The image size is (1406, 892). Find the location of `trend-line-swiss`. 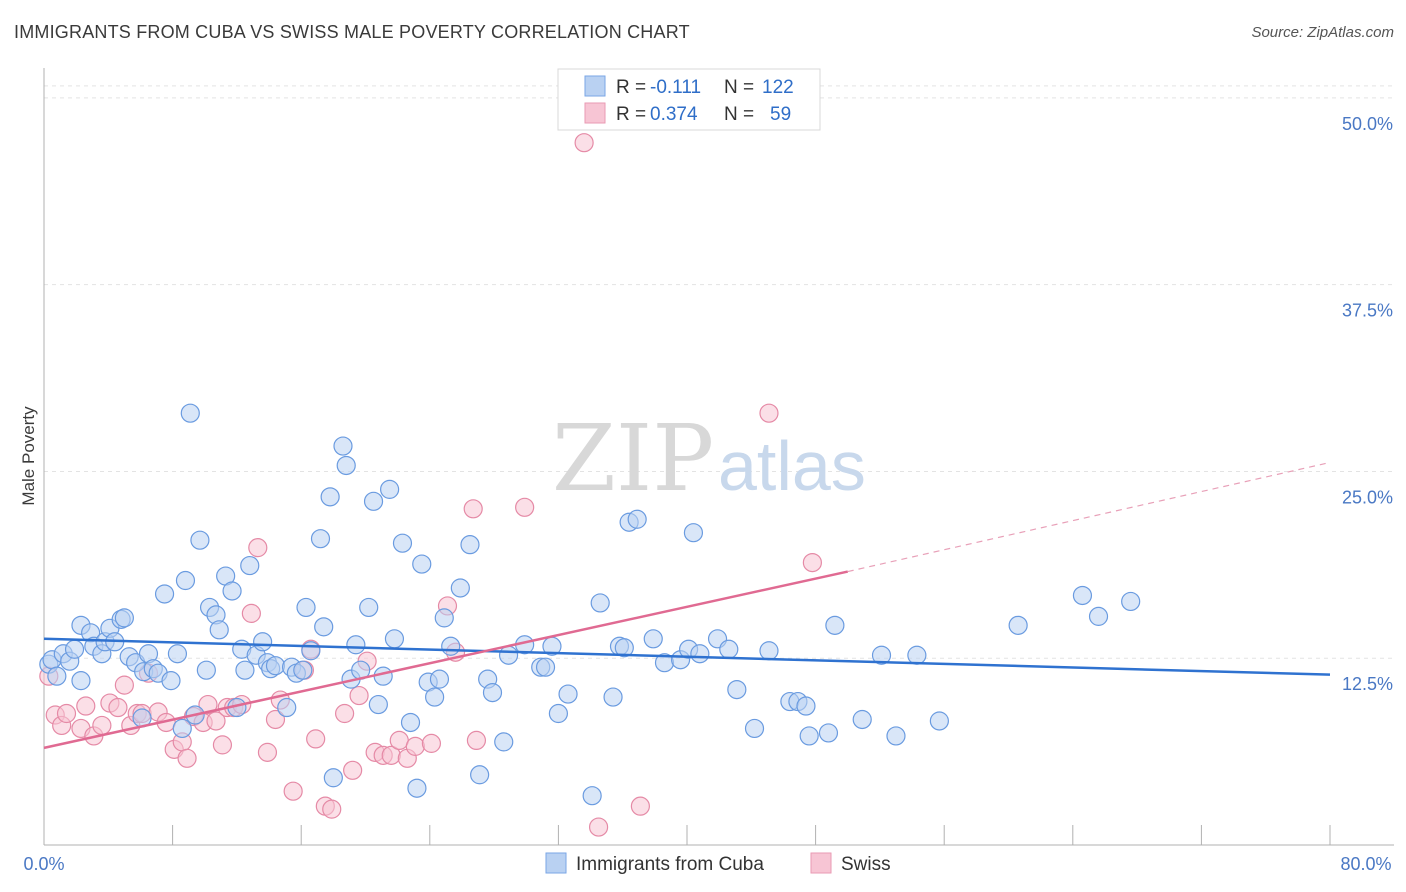

trend-line-swiss is located at coordinates (446, 660).